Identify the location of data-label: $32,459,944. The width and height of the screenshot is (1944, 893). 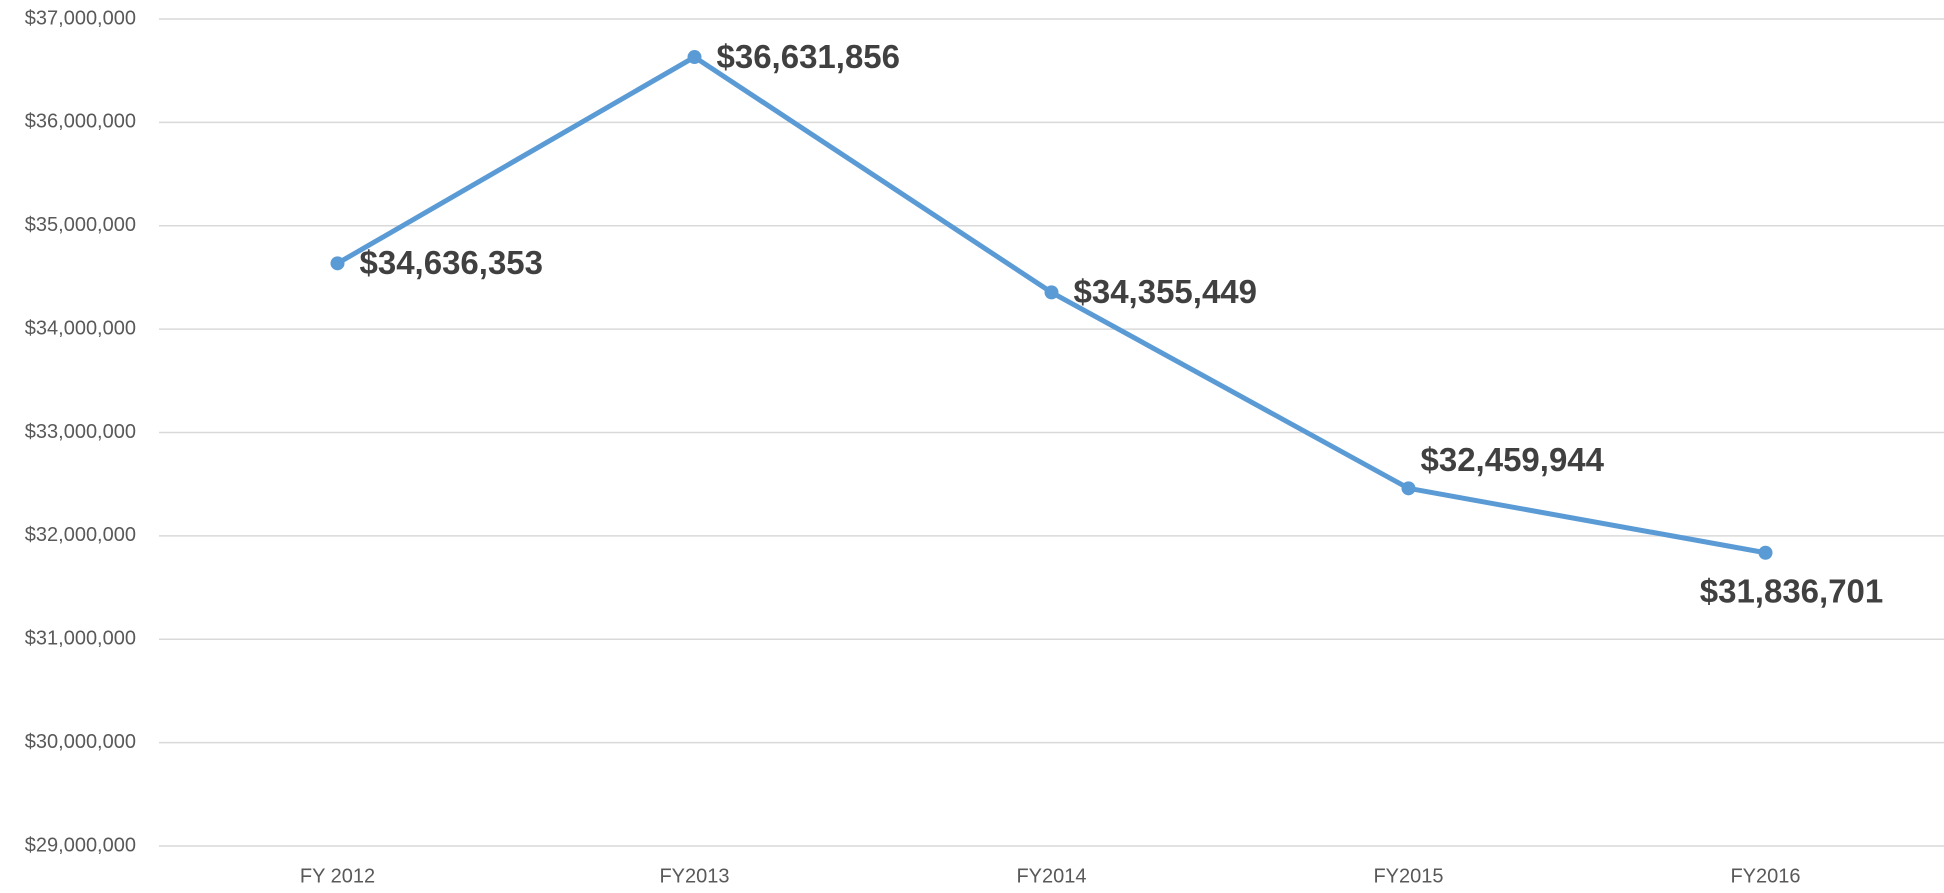
(1513, 459).